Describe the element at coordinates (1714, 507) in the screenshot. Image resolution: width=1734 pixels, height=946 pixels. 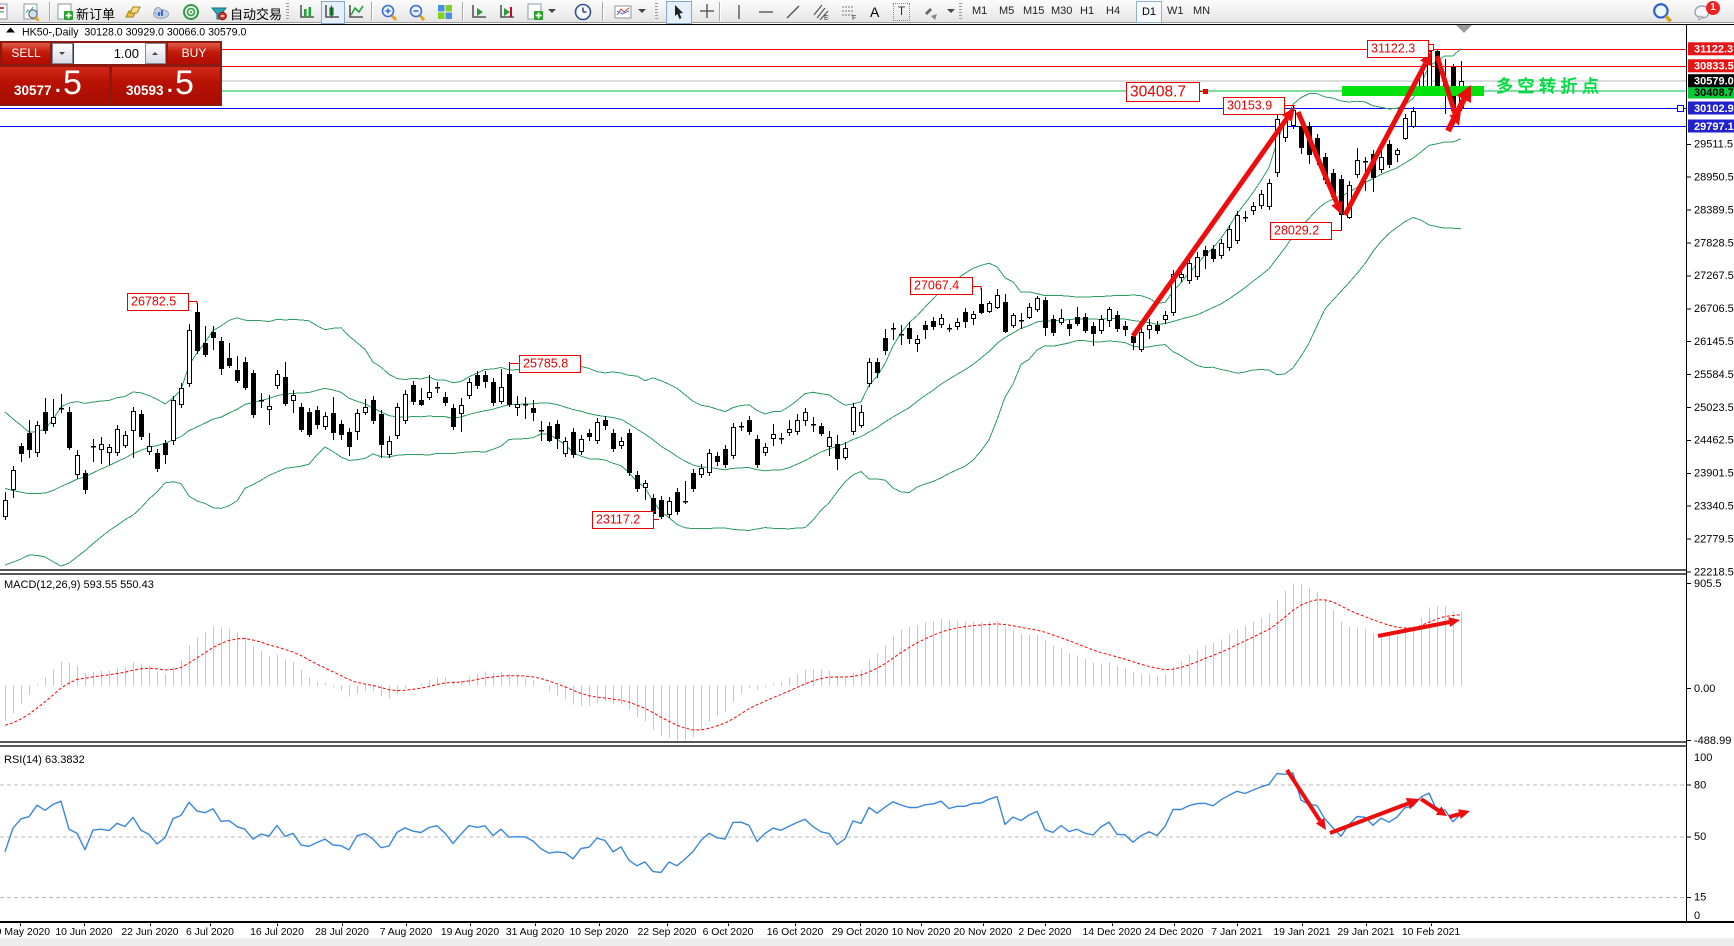
I see `svg-text: 23340.5` at that location.